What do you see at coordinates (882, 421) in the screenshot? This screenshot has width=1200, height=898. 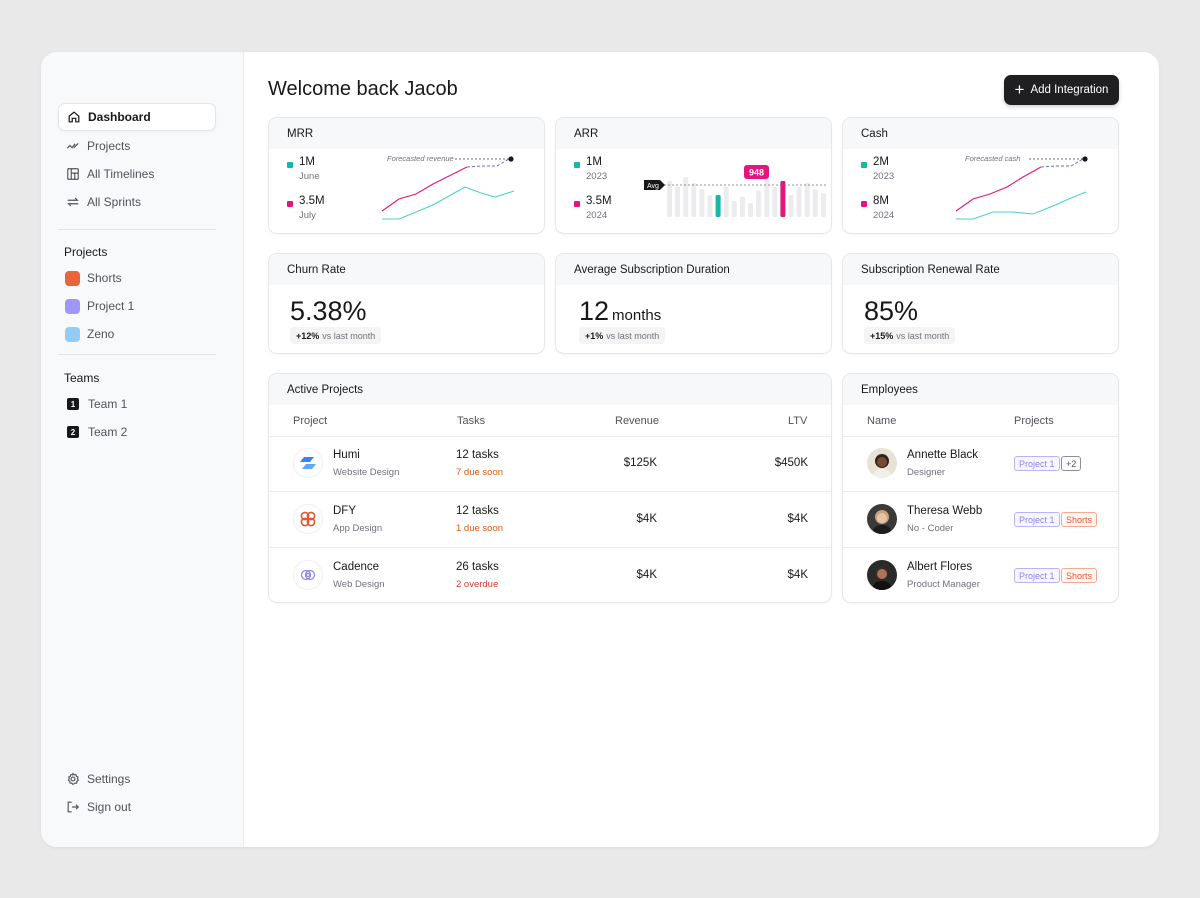 I see `column-header-name: Name` at bounding box center [882, 421].